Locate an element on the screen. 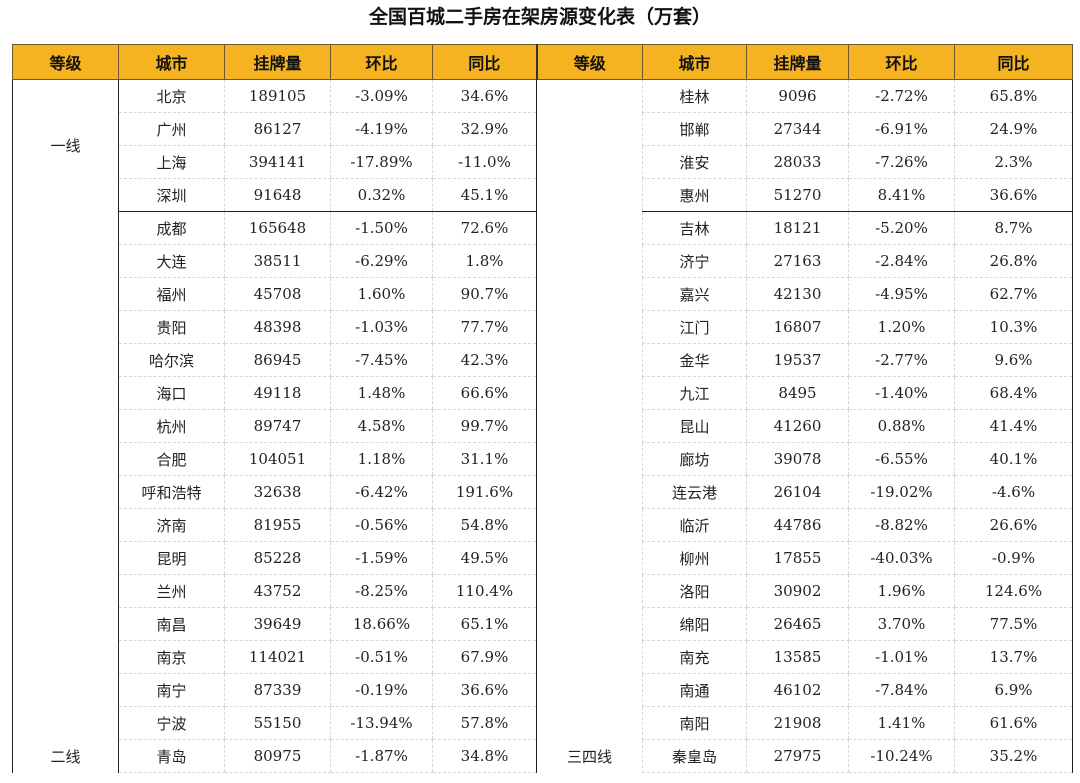  right-city-cell: 嘉兴 is located at coordinates (694, 294).